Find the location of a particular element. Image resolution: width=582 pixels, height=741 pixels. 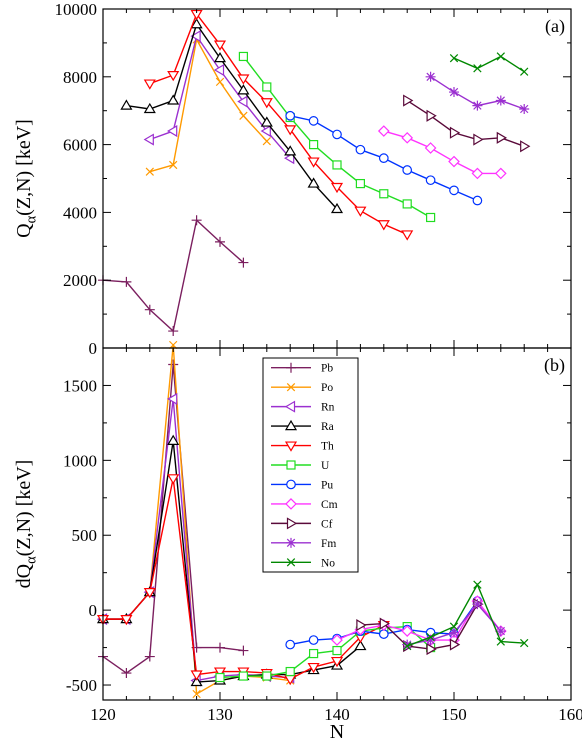

legend-label-Pu: Pu is located at coordinates (327, 485).